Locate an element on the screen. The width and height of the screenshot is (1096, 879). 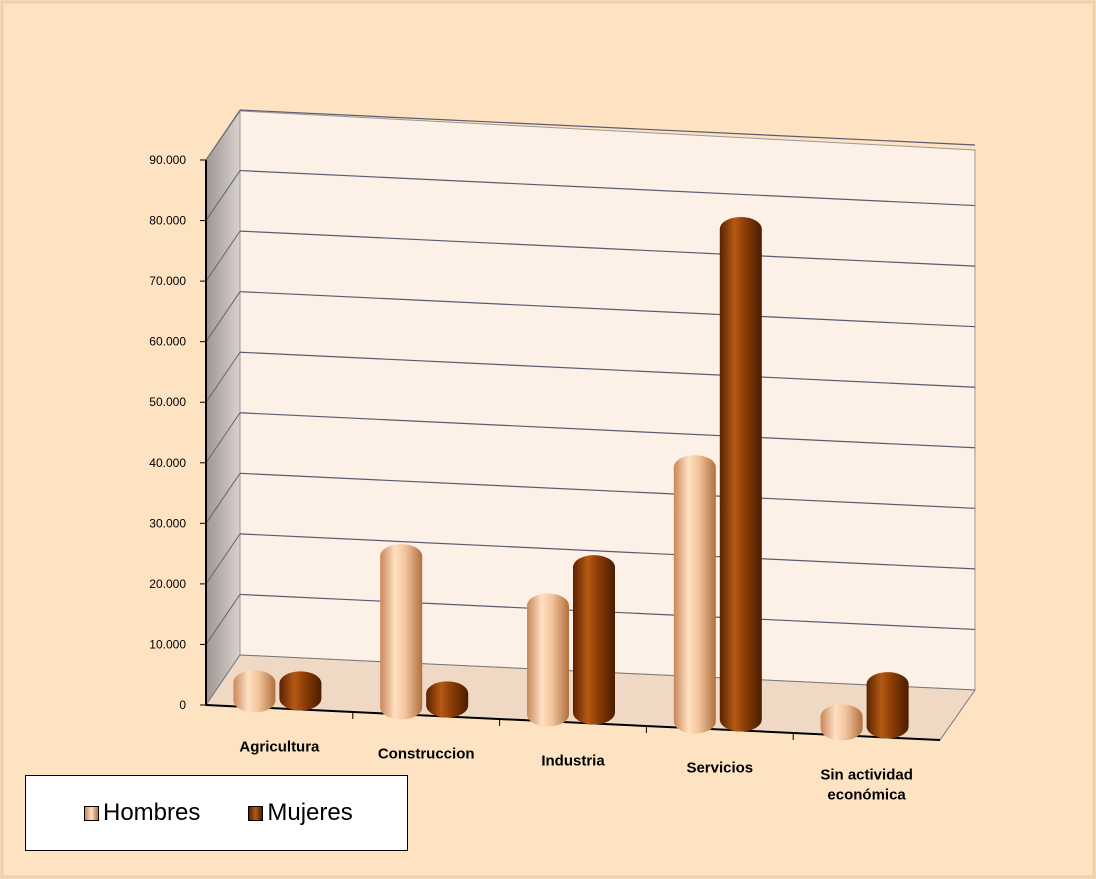
y-tick-label: 90.000 is located at coordinates (167, 160).